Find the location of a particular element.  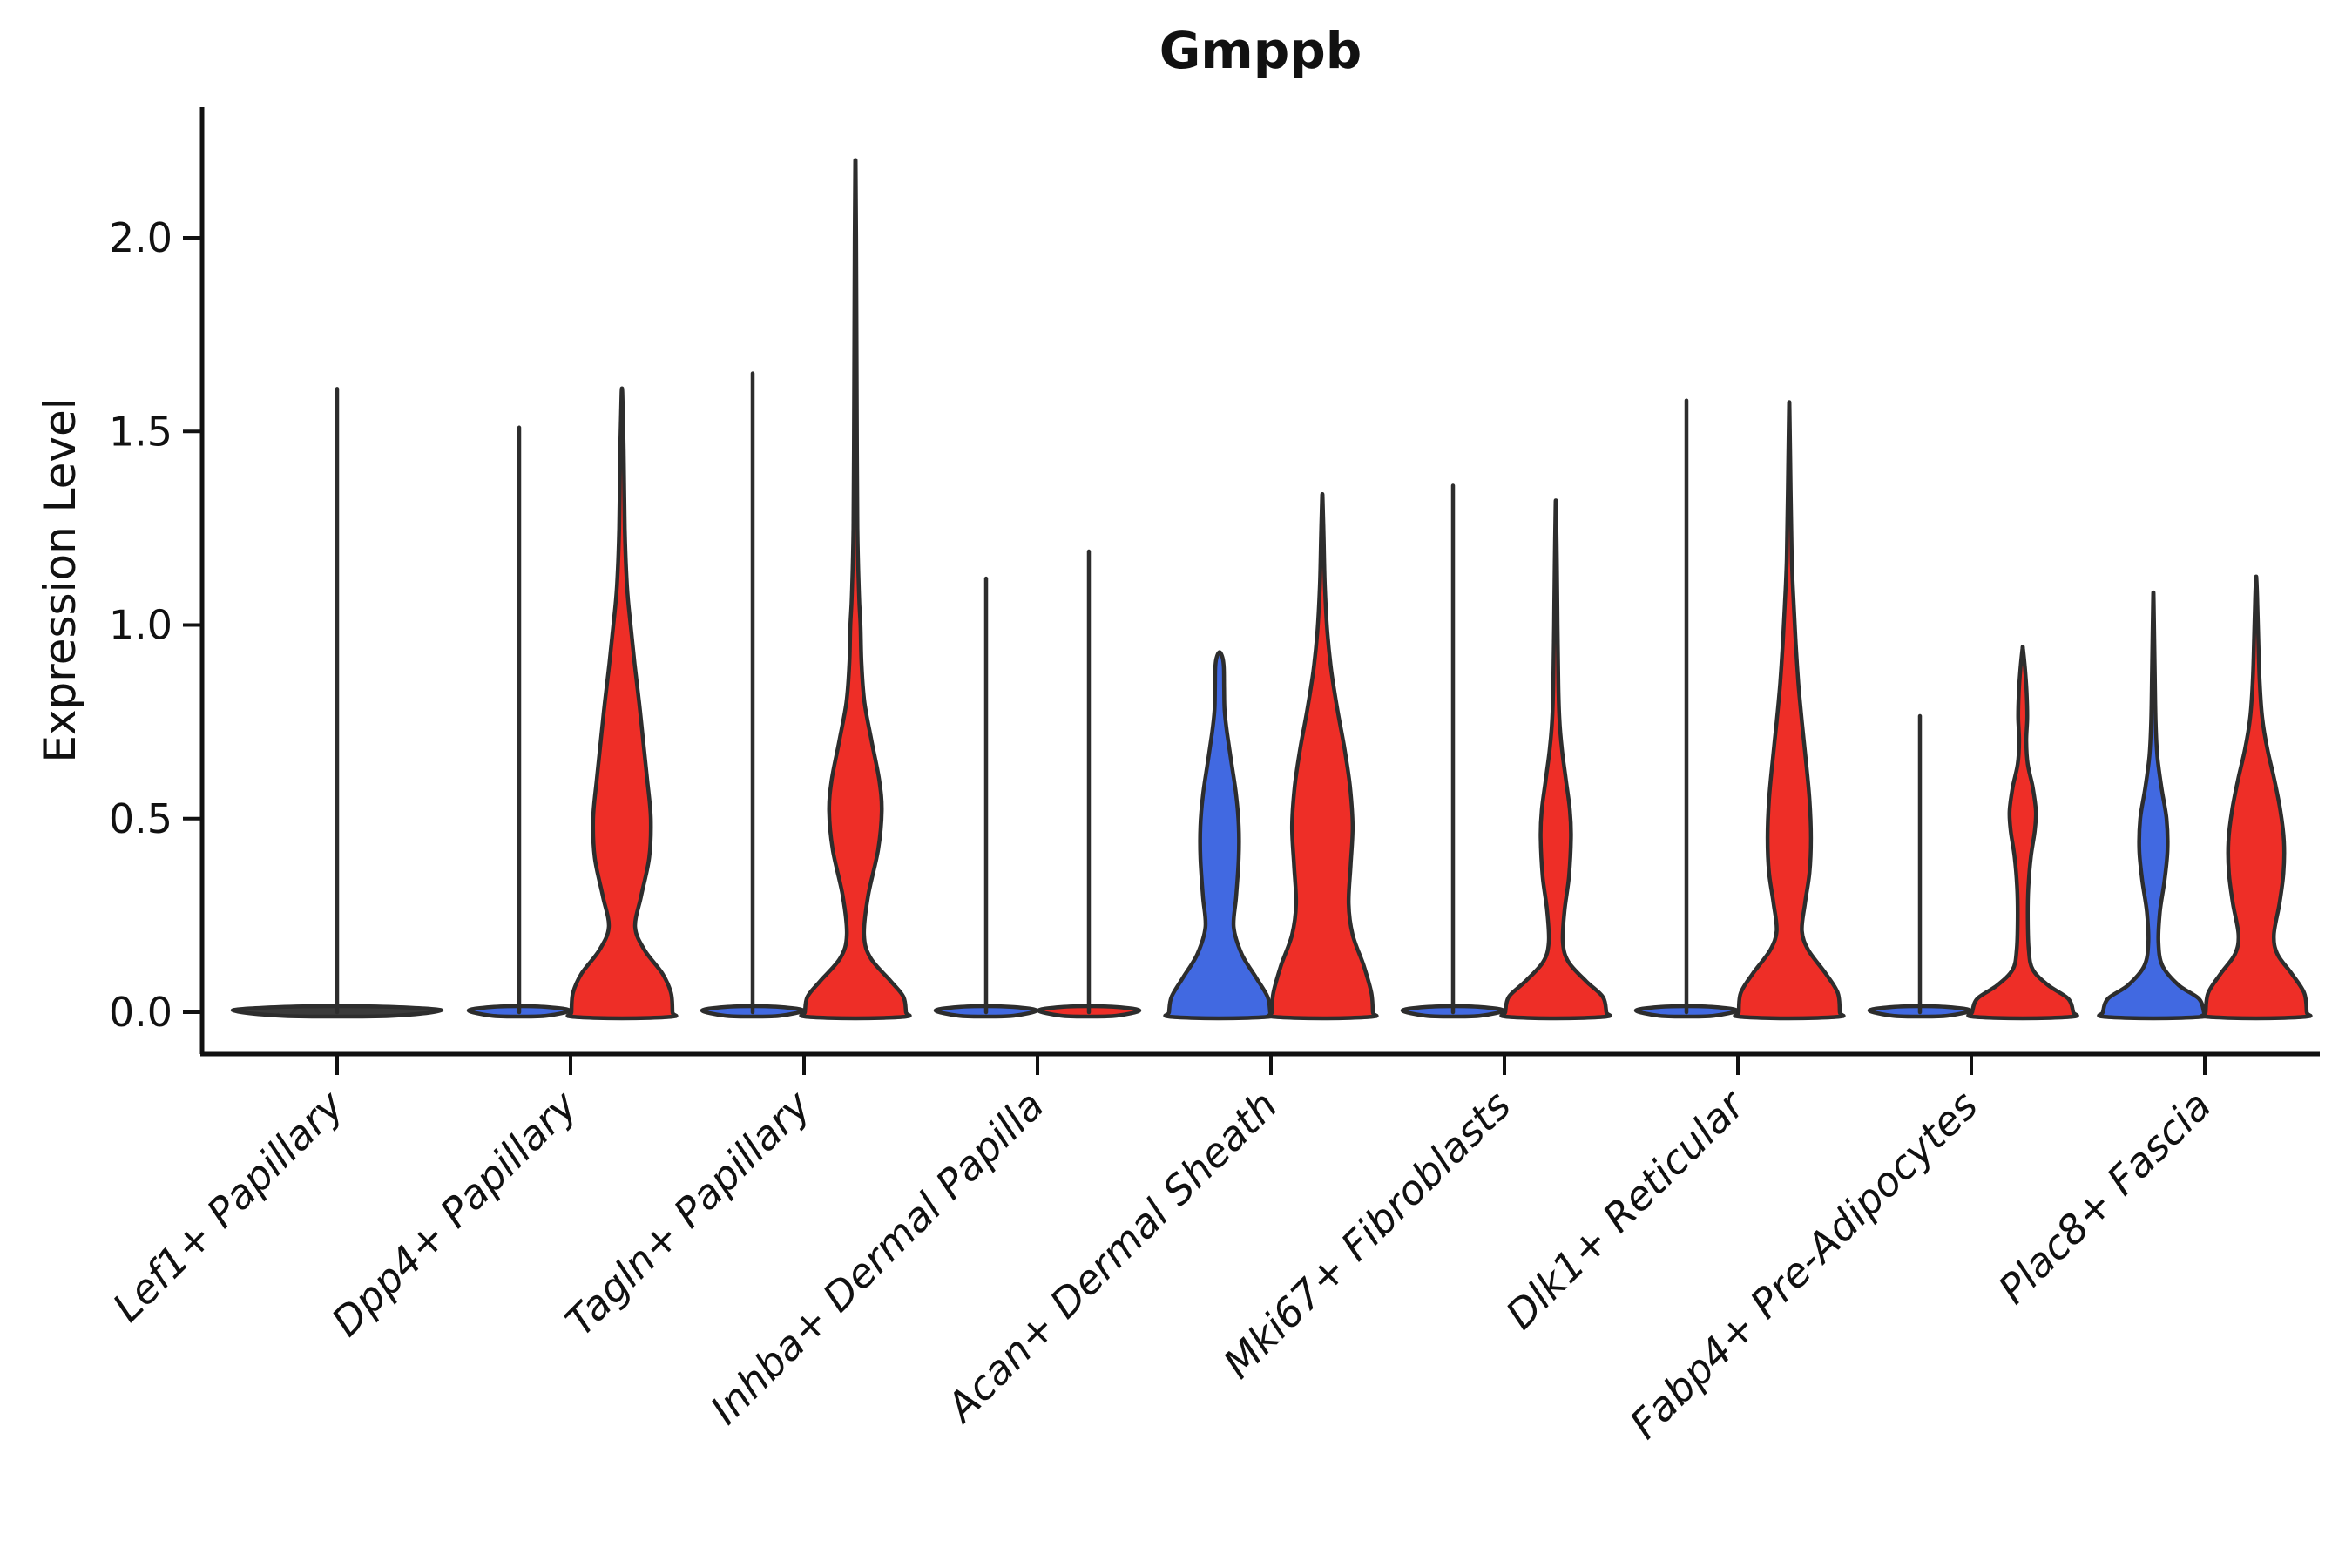

violin-4-red is located at coordinates (1322, 756).